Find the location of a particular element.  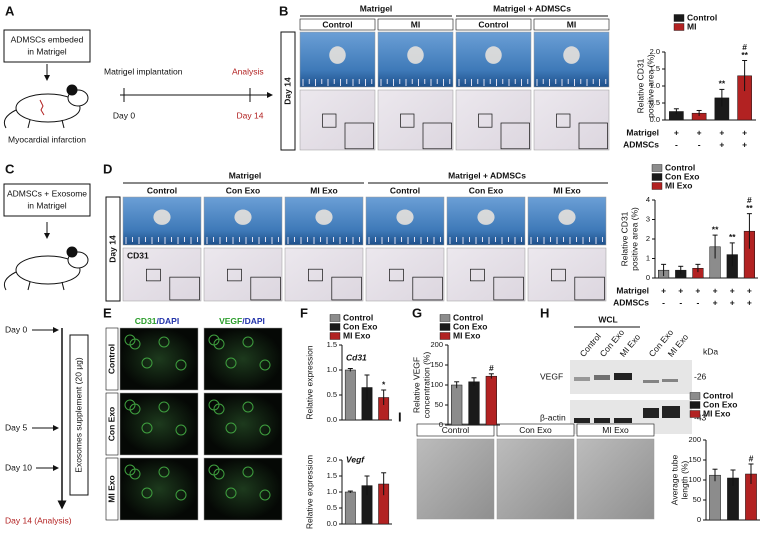

row-label: Con Exo is located at coordinates (111, 424).